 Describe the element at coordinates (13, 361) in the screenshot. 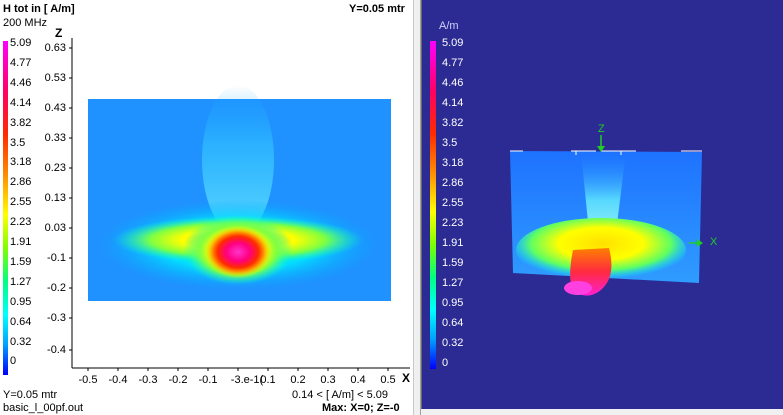

I see `colorbar-left-label: 0` at that location.